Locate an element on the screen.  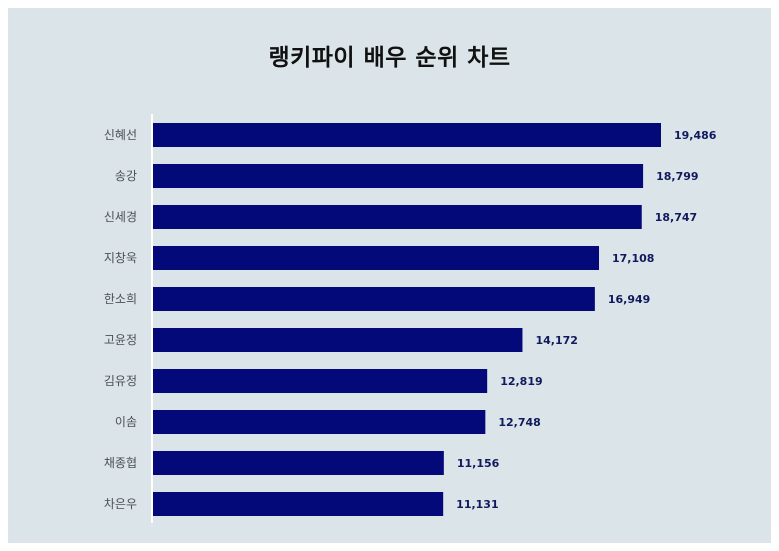
value-label: 17,108 is located at coordinates (633, 258).